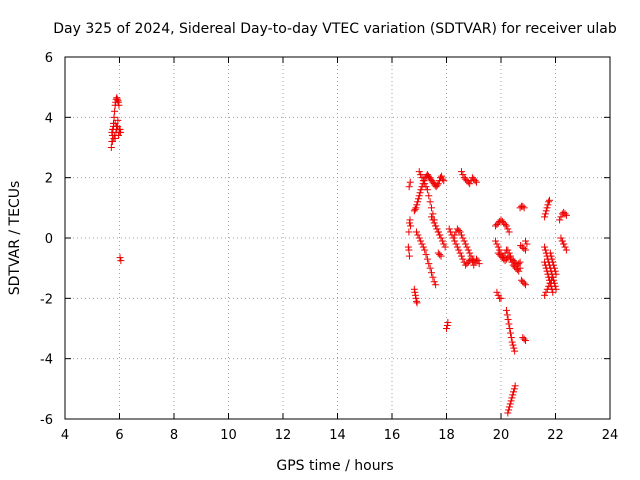 The image size is (640, 480). Describe the element at coordinates (49, 118) in the screenshot. I see `y-tick-label: 4` at that location.